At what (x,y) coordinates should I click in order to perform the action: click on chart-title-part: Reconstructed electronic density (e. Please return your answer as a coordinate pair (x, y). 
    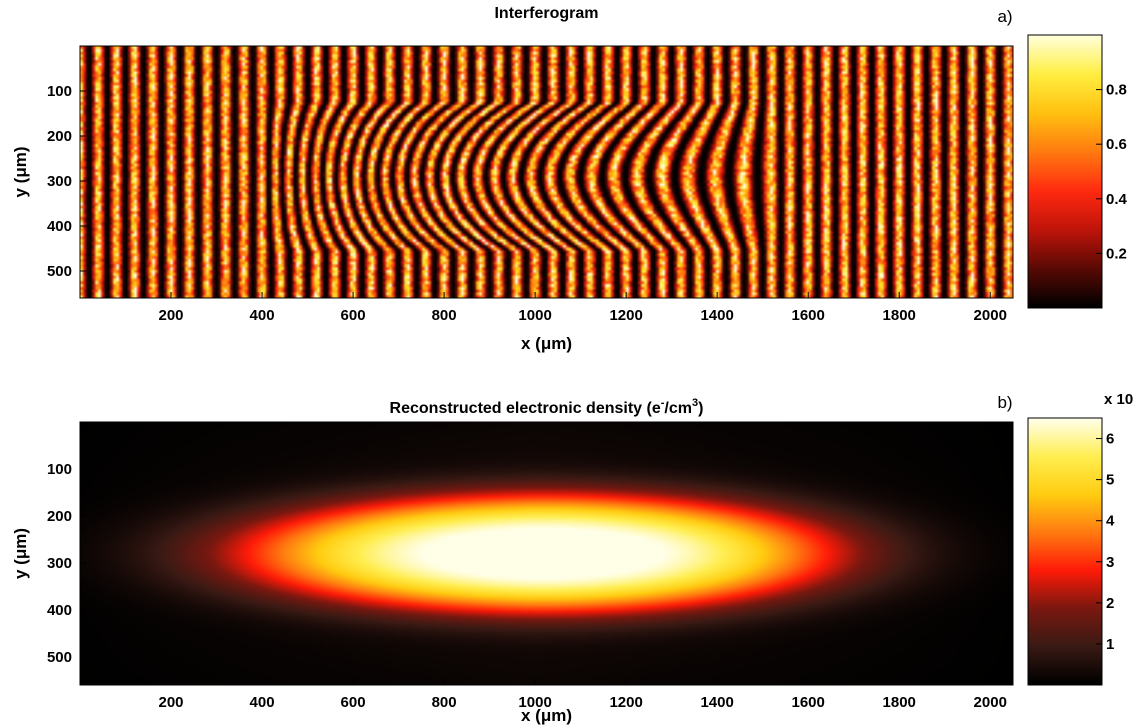
    Looking at the image, I should click on (525, 408).